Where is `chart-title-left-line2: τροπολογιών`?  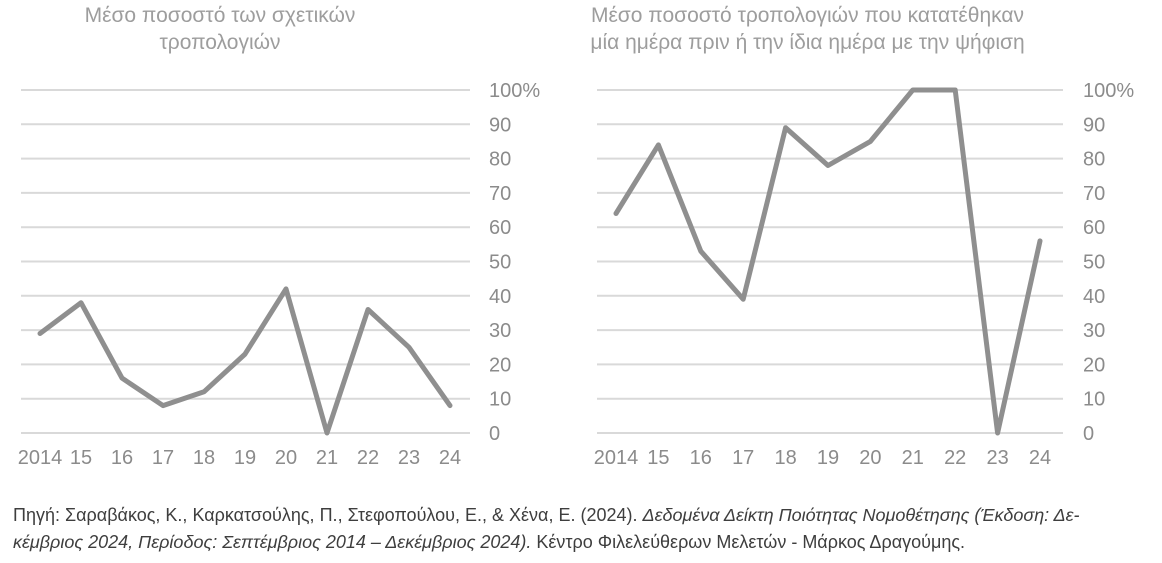 chart-title-left-line2: τροπολογιών is located at coordinates (220, 42).